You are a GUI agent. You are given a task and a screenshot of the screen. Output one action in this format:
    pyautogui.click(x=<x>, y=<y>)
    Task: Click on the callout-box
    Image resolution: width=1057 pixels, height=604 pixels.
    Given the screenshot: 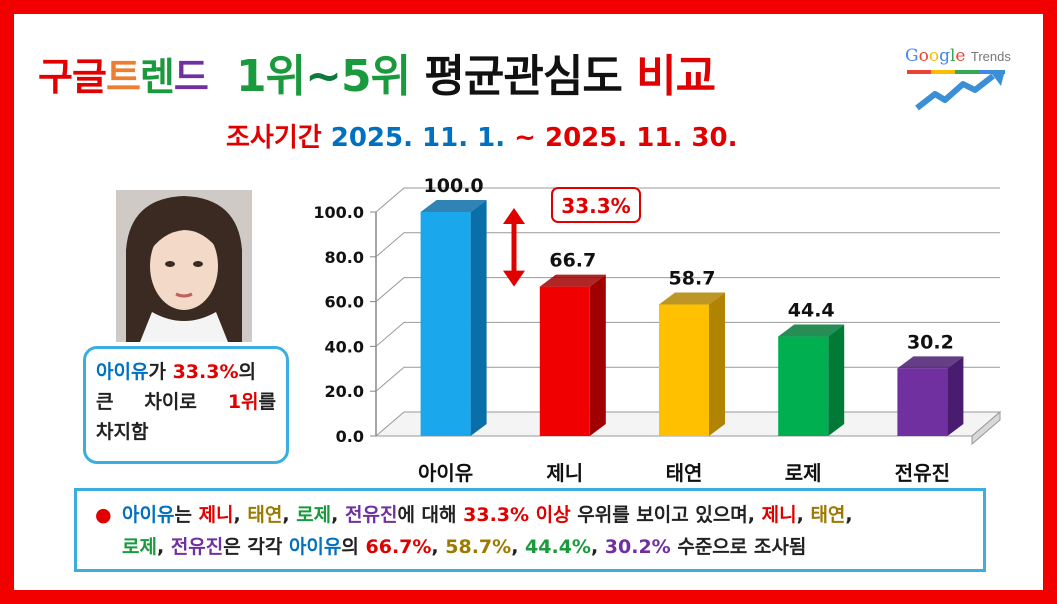 What is the action you would take?
    pyautogui.click(x=596, y=205)
    